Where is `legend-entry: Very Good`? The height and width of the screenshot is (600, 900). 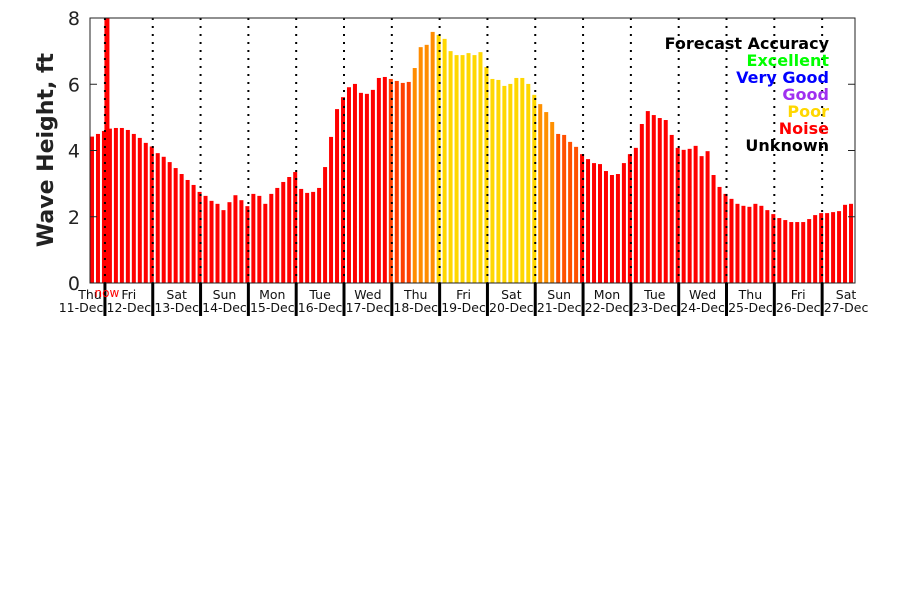 legend-entry: Very Good is located at coordinates (782, 77).